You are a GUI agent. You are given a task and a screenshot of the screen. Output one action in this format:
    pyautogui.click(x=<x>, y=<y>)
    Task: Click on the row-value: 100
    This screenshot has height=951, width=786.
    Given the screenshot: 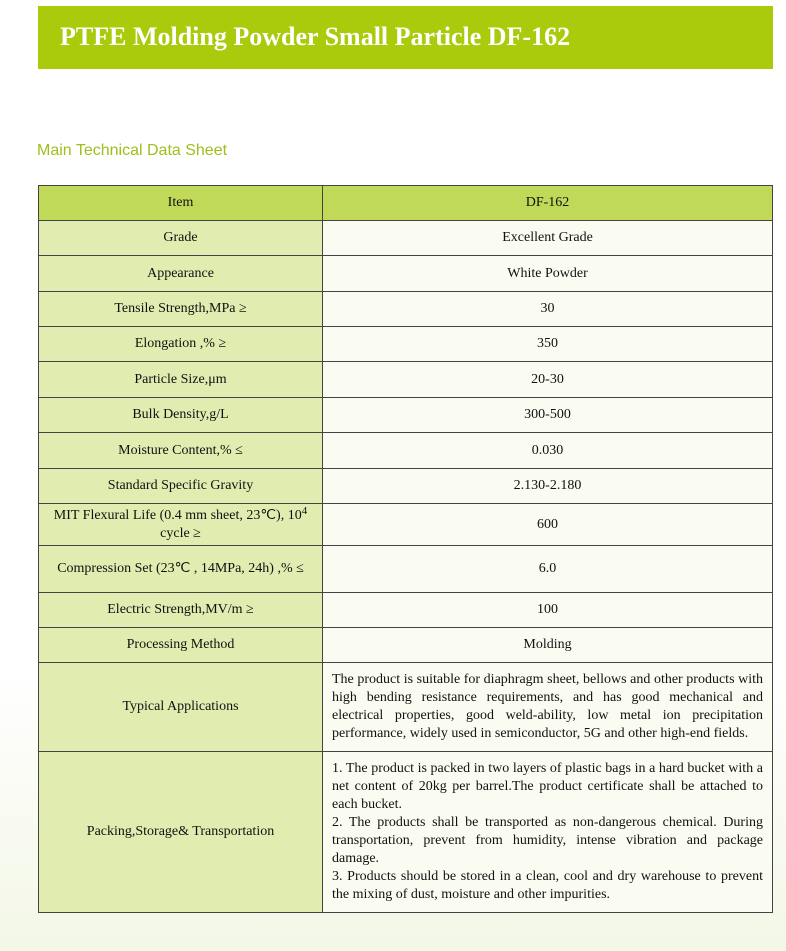 What is the action you would take?
    pyautogui.click(x=547, y=610)
    